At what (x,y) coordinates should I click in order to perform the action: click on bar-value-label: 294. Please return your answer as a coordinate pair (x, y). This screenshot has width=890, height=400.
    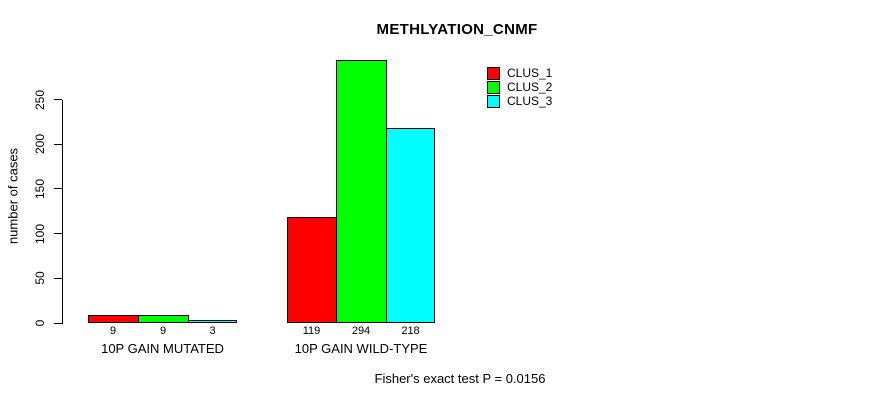
    Looking at the image, I should click on (361, 331).